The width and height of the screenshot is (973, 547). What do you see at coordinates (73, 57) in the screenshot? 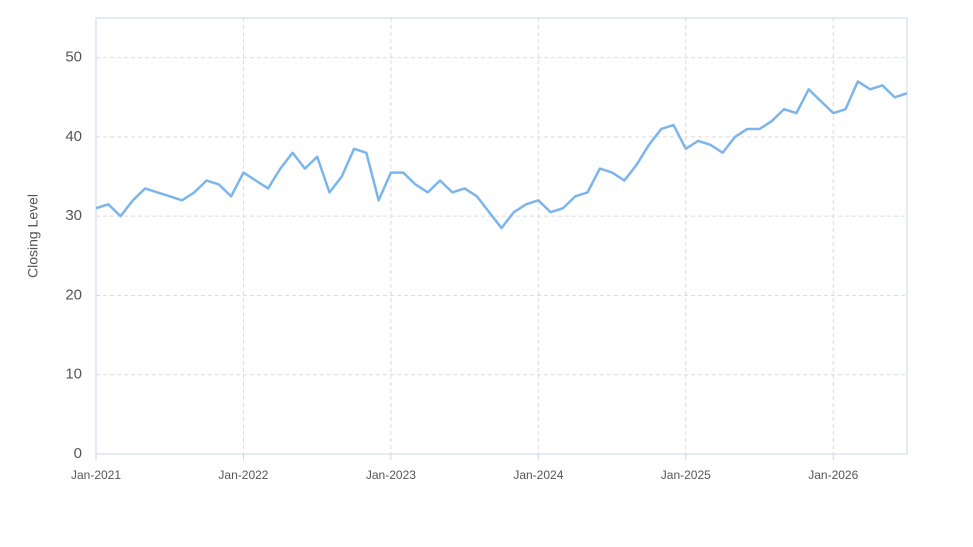
I see `y-tick-label: 50` at bounding box center [73, 57].